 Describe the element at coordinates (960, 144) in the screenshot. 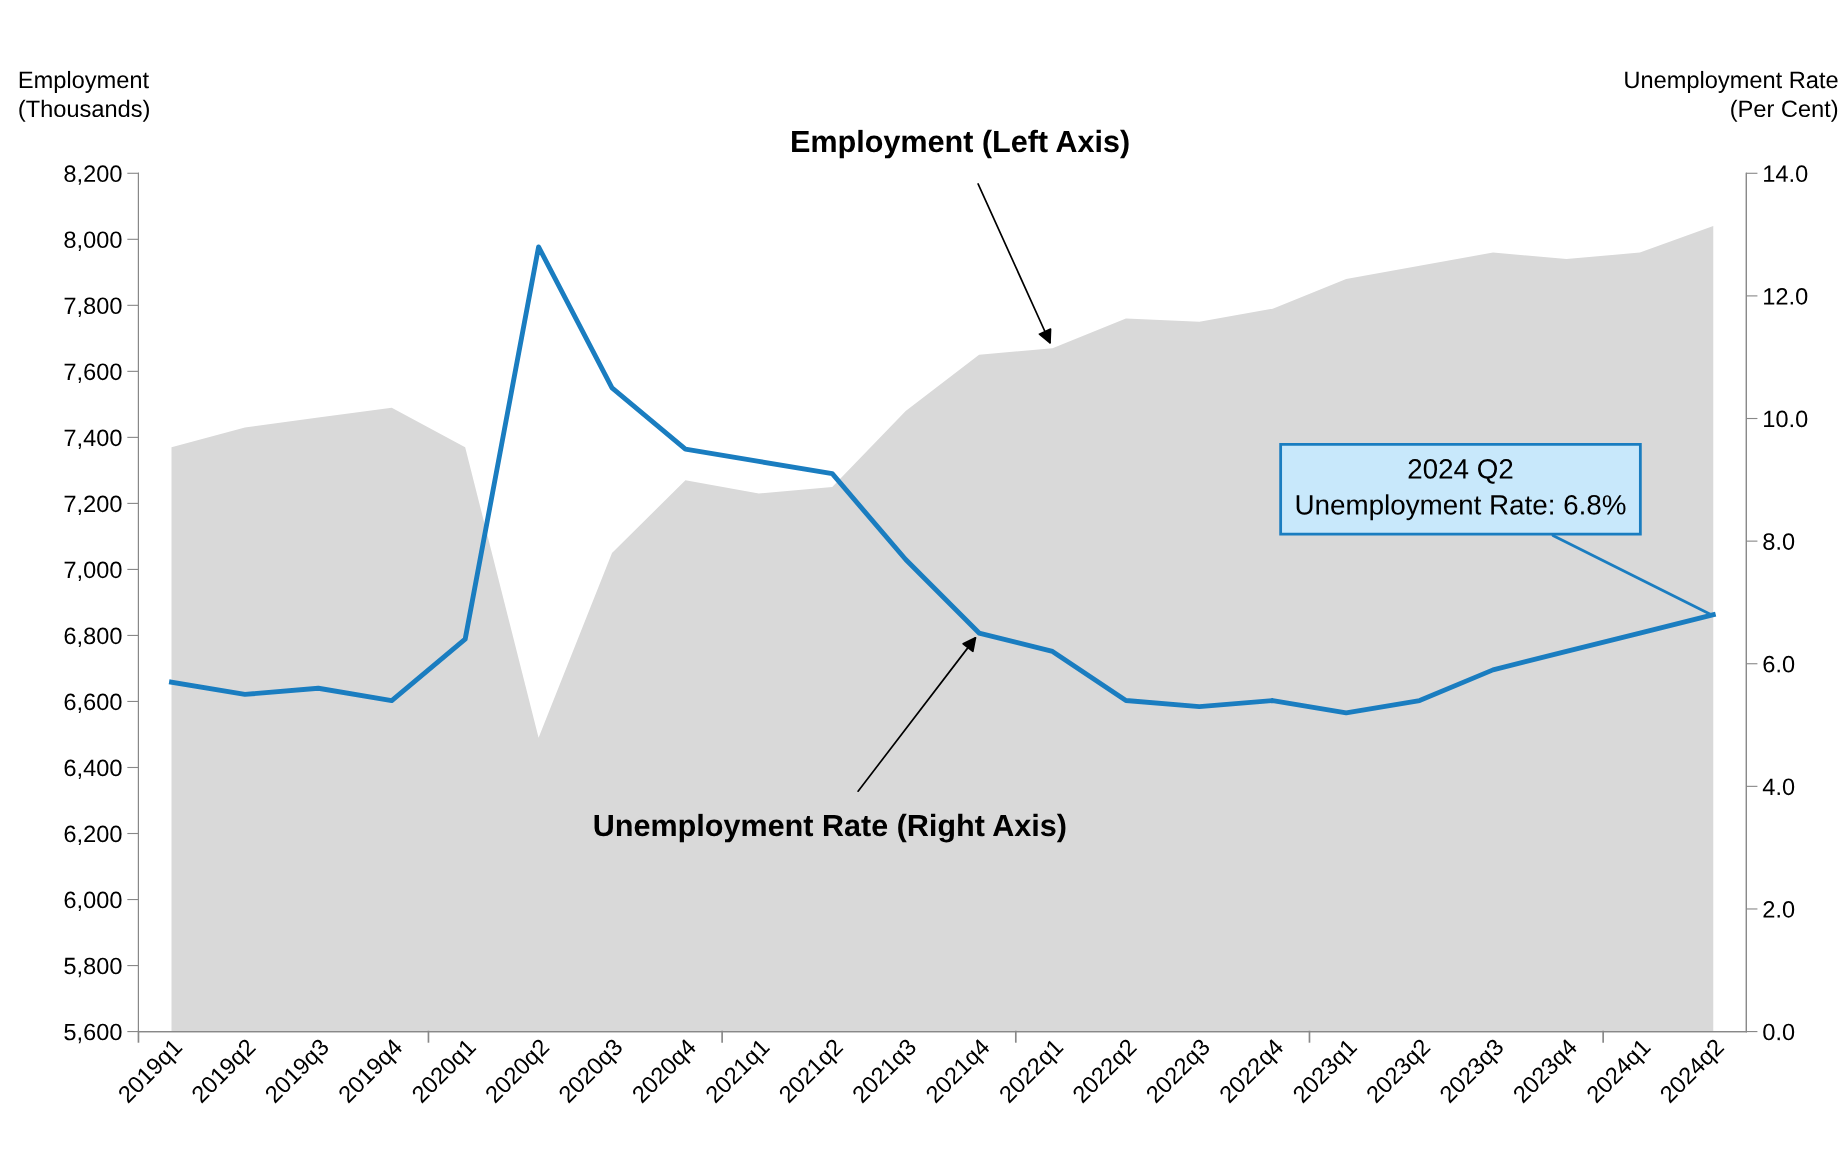

I see `text: Employment (Left Axis)` at that location.